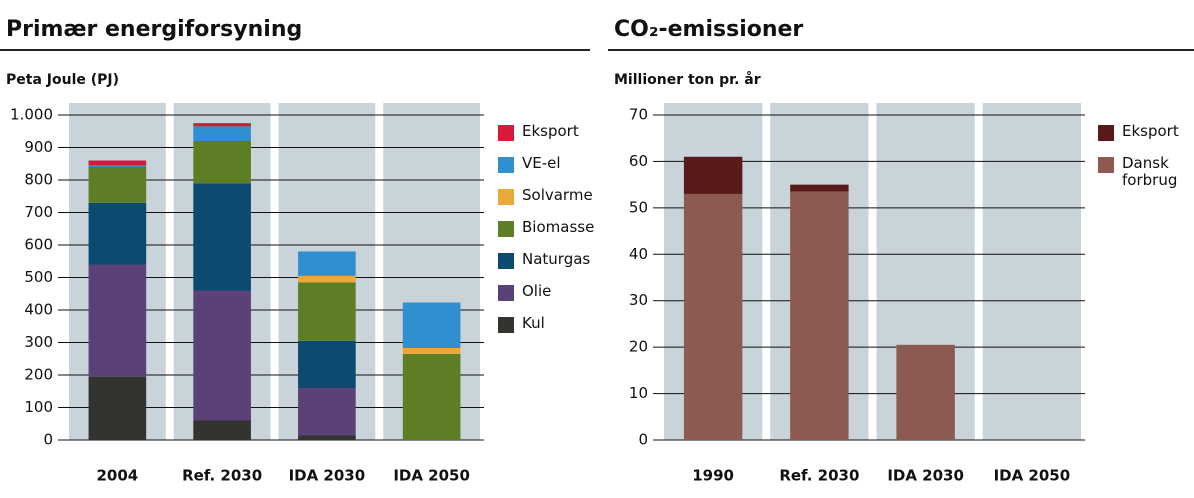 Image resolution: width=1194 pixels, height=498 pixels. I want to click on chart-title: CO₂-emissioner, so click(708, 29).